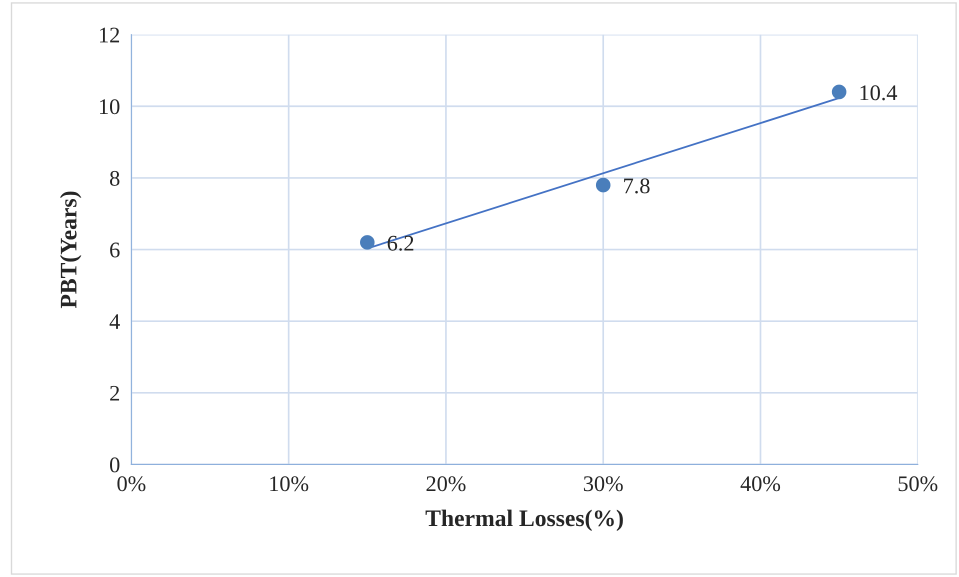  Describe the element at coordinates (446, 484) in the screenshot. I see `x-tick-label: 20%` at that location.